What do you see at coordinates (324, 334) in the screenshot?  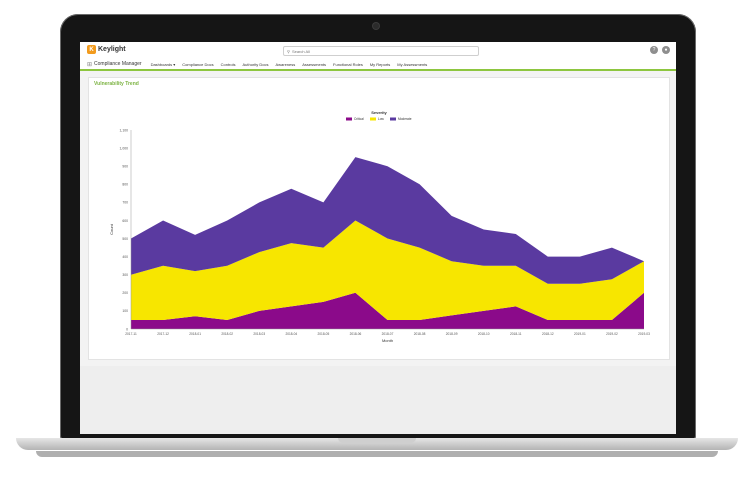 I see `x-tick-label: 2018-05` at bounding box center [324, 334].